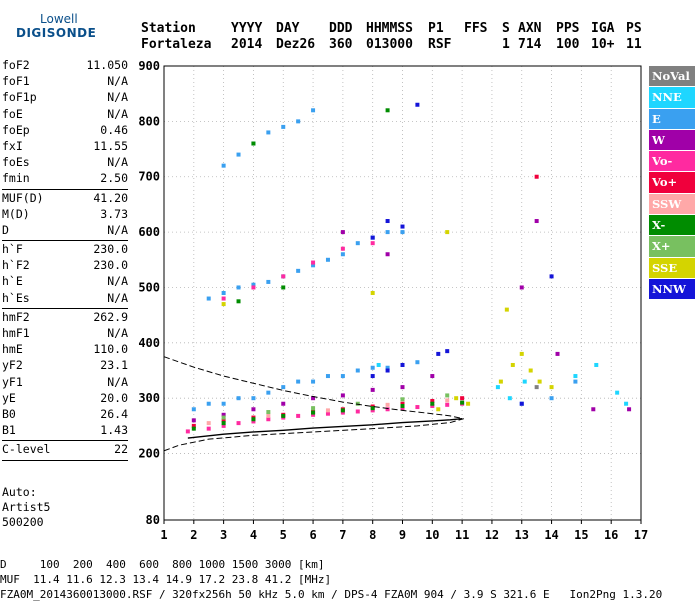 The height and width of the screenshot is (603, 700). What do you see at coordinates (114, 365) in the screenshot?
I see `param-value: 23.1` at bounding box center [114, 365].